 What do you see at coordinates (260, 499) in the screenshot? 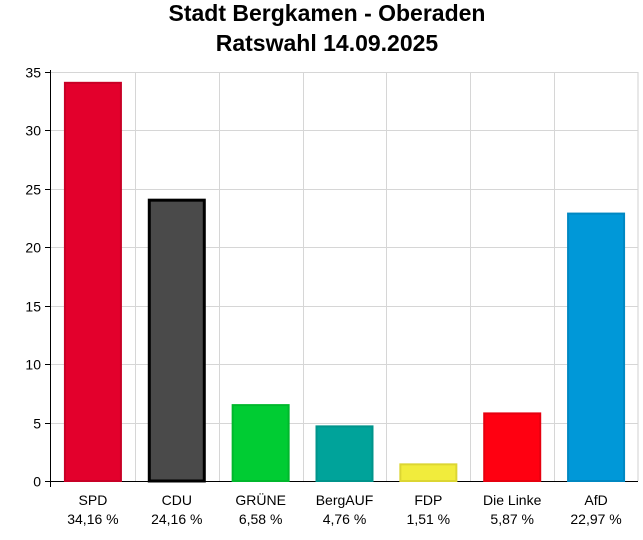
I see `x-category-label: GRÜNE` at bounding box center [260, 499].